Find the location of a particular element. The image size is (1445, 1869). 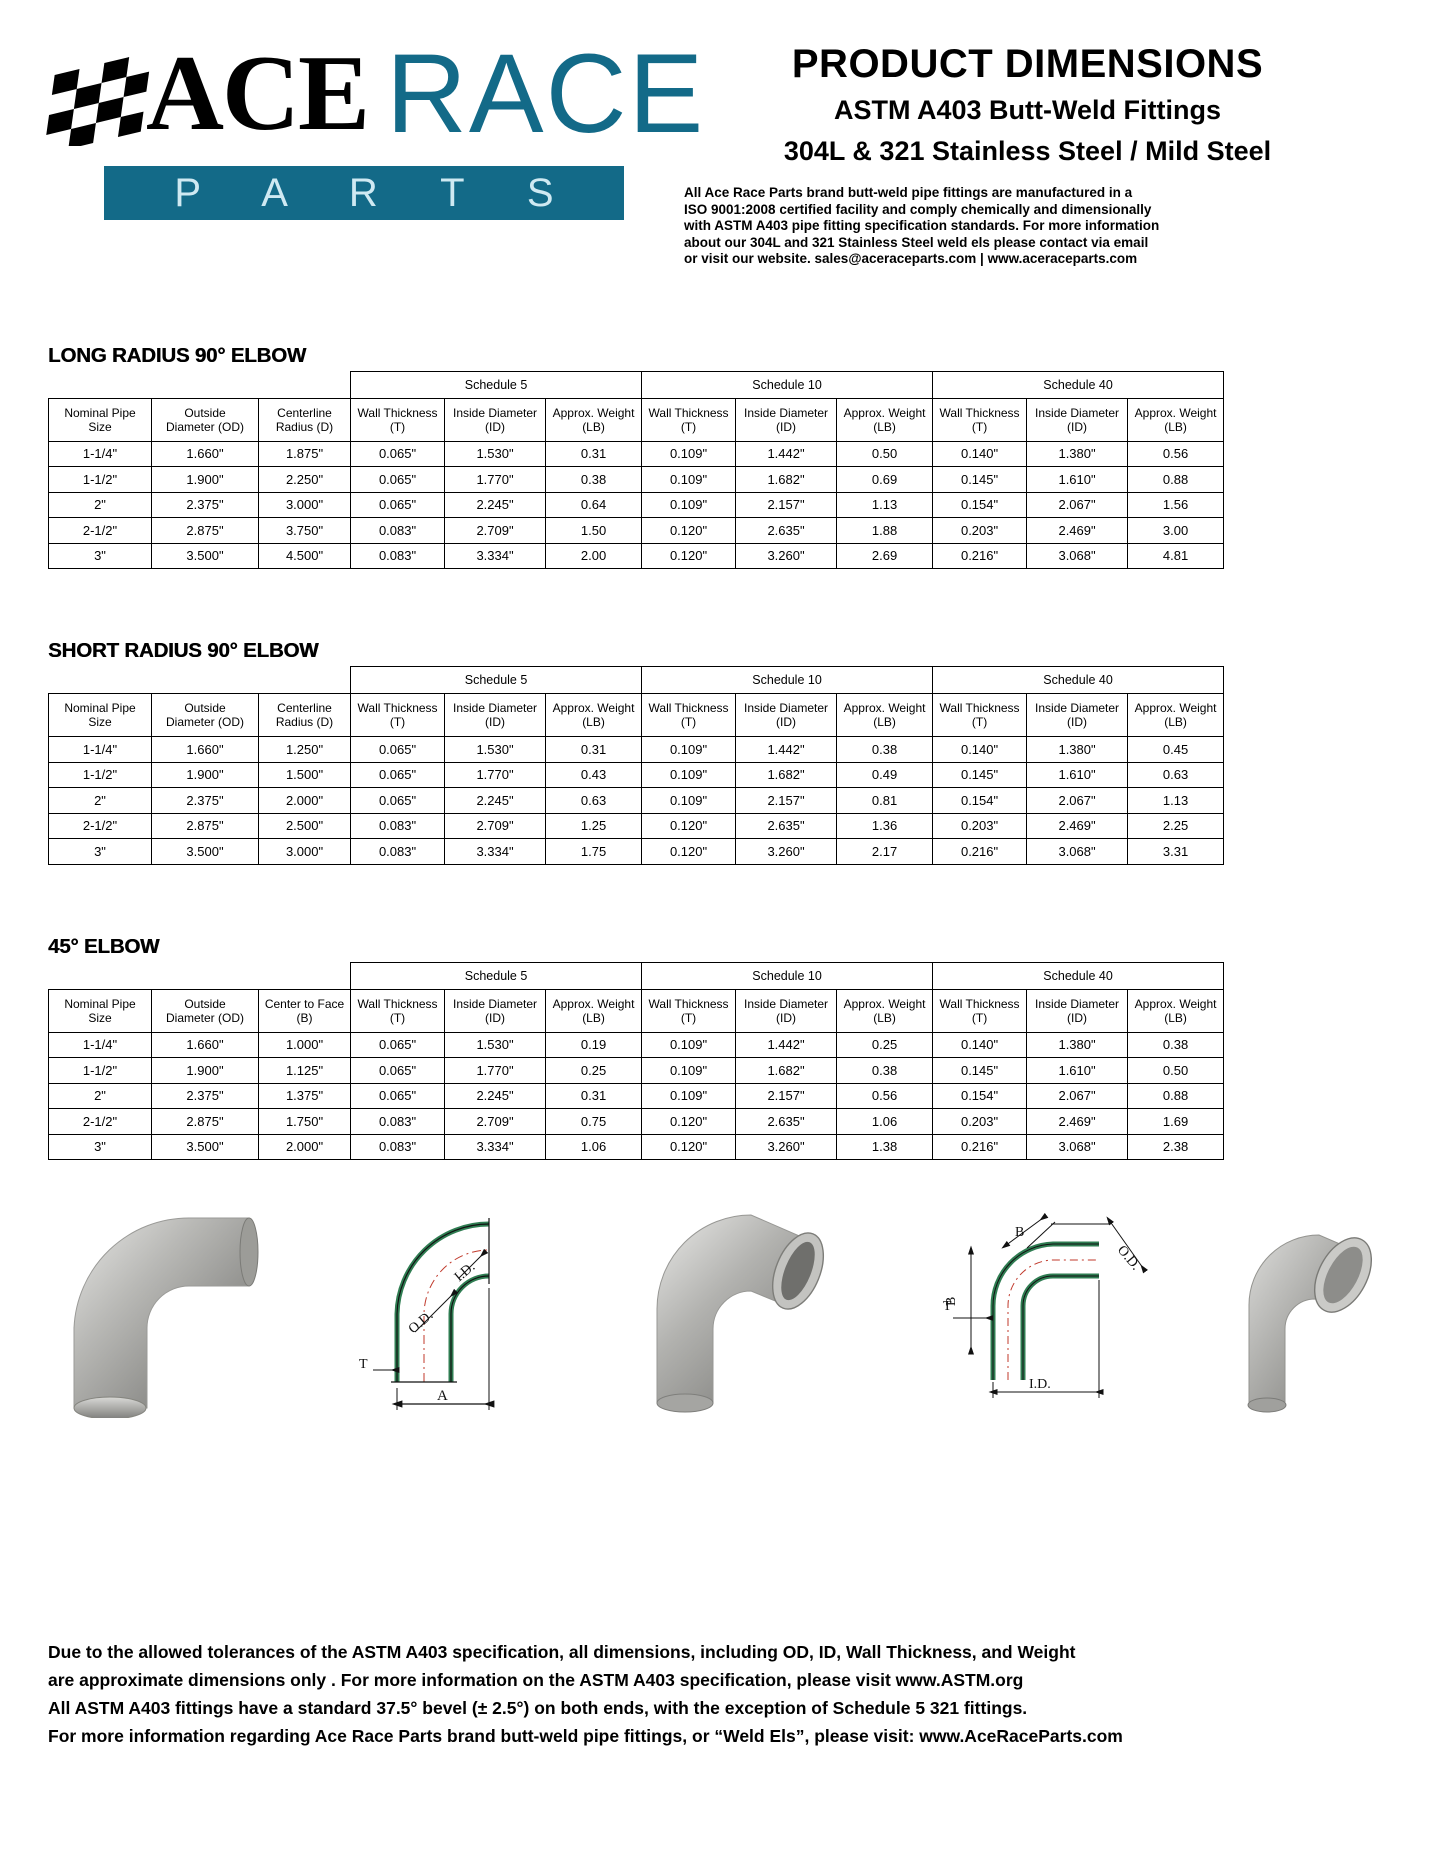

cell-s5-id: 2.709" is located at coordinates (495, 1121).